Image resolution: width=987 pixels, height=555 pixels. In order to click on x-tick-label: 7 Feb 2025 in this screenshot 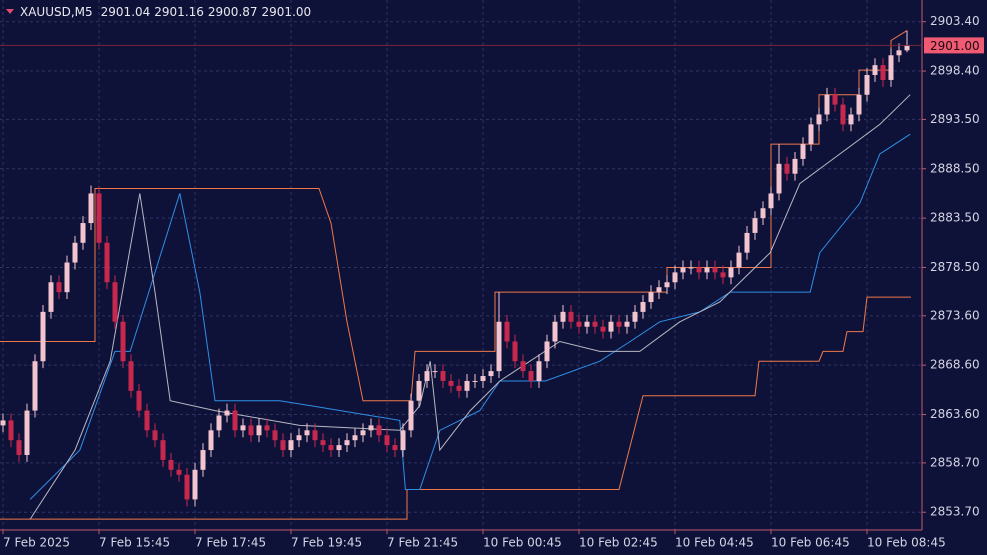, I will do `click(36, 543)`.